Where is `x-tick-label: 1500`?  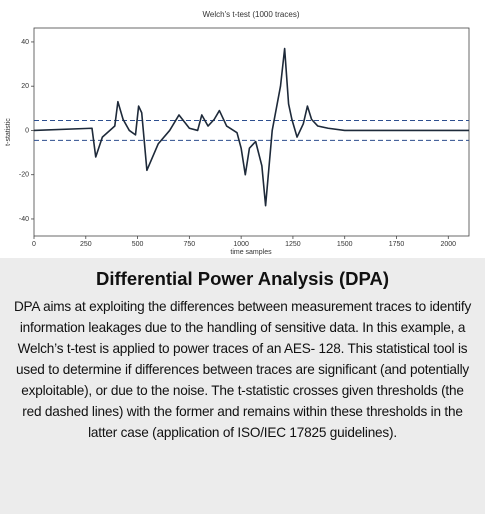
x-tick-label: 1500 is located at coordinates (345, 244).